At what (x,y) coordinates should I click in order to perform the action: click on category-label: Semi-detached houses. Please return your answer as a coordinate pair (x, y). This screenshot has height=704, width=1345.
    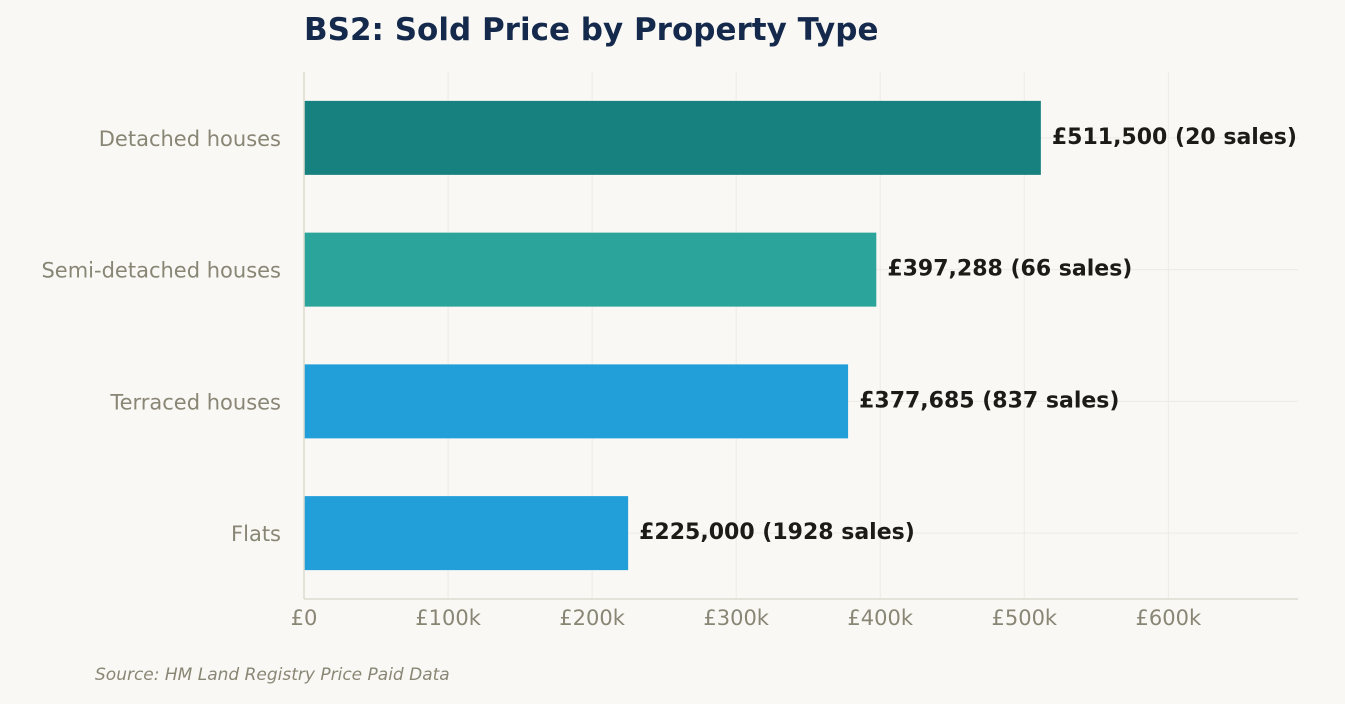
    Looking at the image, I should click on (161, 271).